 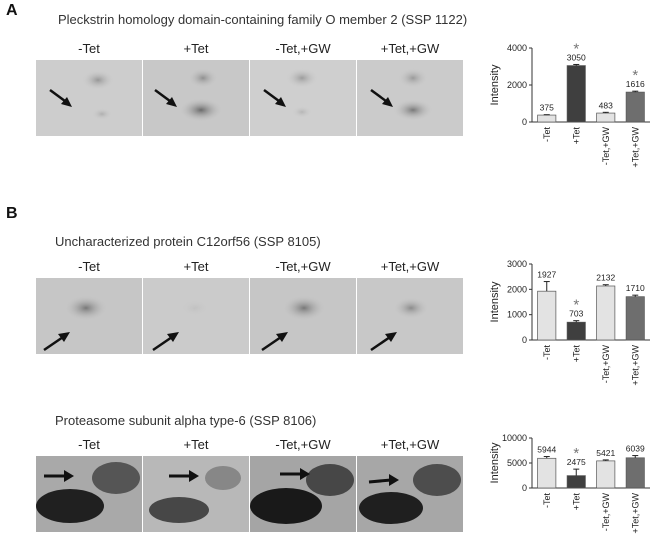 I want to click on data-label: 1710, so click(x=635, y=288).